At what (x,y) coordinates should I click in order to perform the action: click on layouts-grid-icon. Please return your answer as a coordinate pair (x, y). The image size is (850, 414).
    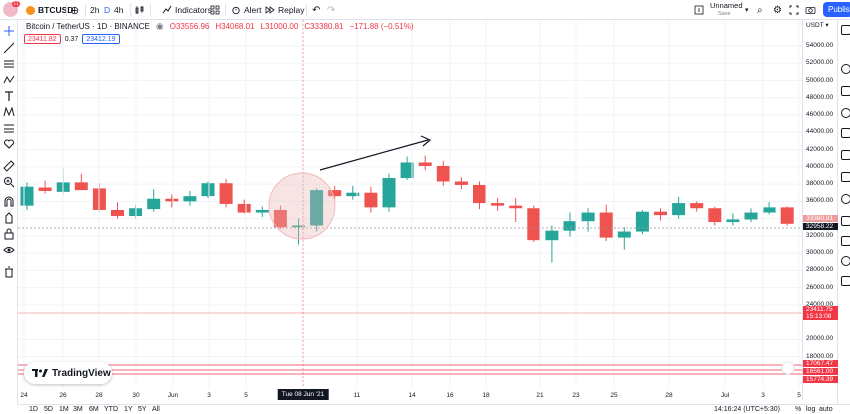
    Looking at the image, I should click on (215, 10).